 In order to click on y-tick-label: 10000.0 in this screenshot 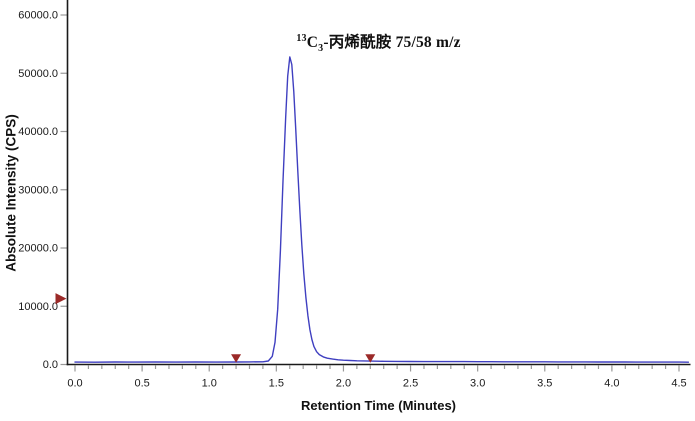, I will do `click(38, 307)`.